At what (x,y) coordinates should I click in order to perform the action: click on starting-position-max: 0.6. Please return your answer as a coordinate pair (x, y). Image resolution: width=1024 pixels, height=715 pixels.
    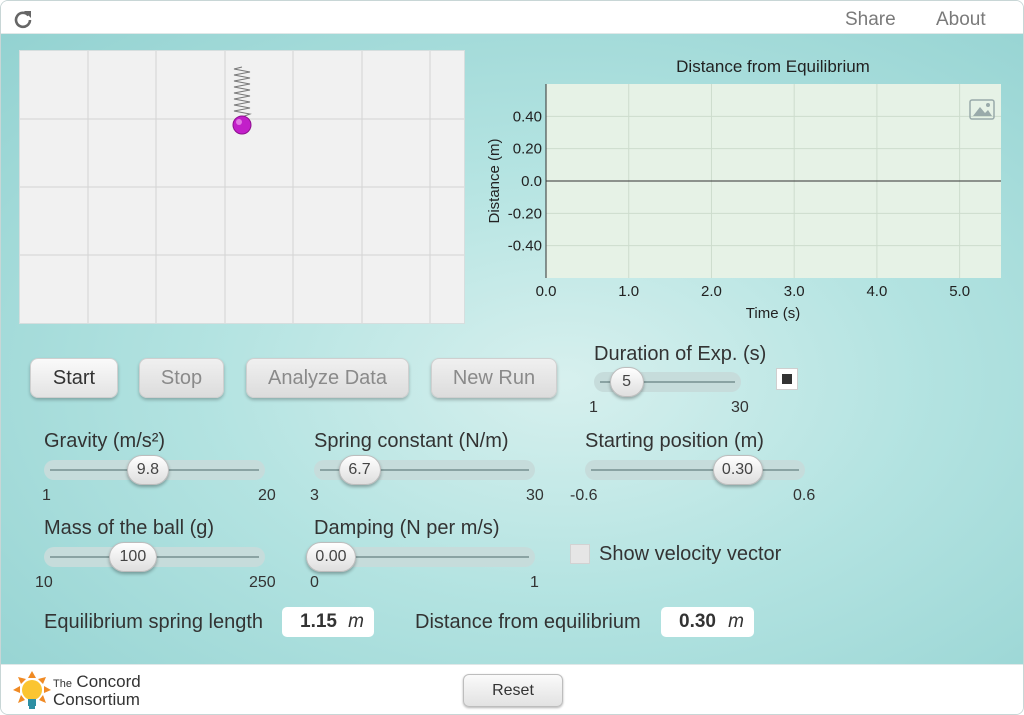
    Looking at the image, I should click on (804, 495).